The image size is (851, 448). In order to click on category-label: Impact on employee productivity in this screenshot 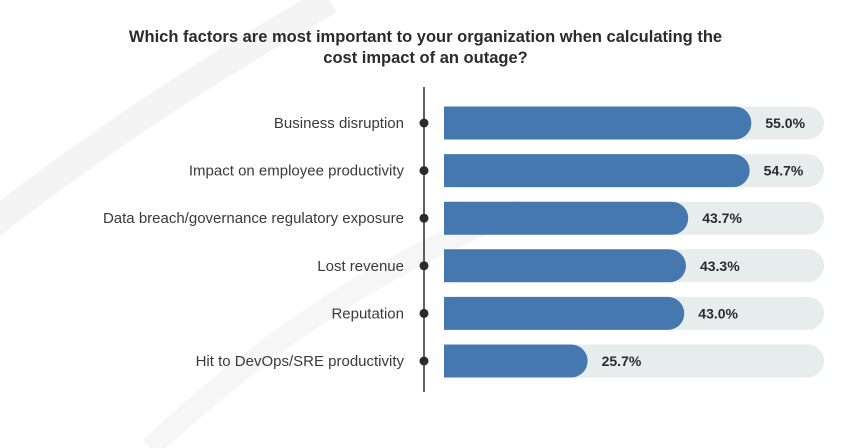, I will do `click(297, 171)`.